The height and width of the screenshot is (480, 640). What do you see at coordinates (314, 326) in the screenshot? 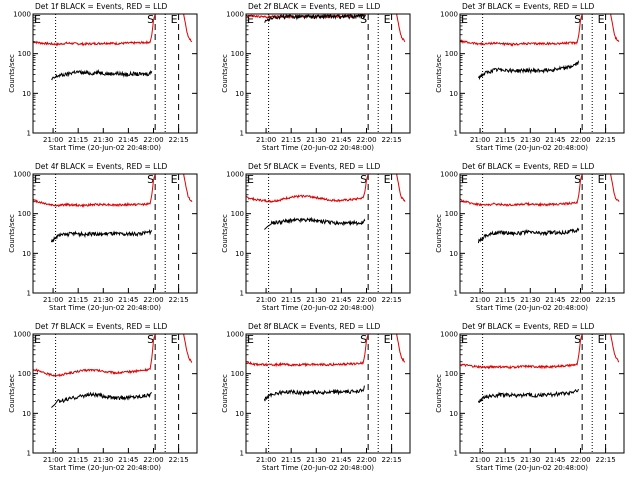
I see `panel-title: Det 8f BLACK = Events, RED = LLD` at bounding box center [314, 326].